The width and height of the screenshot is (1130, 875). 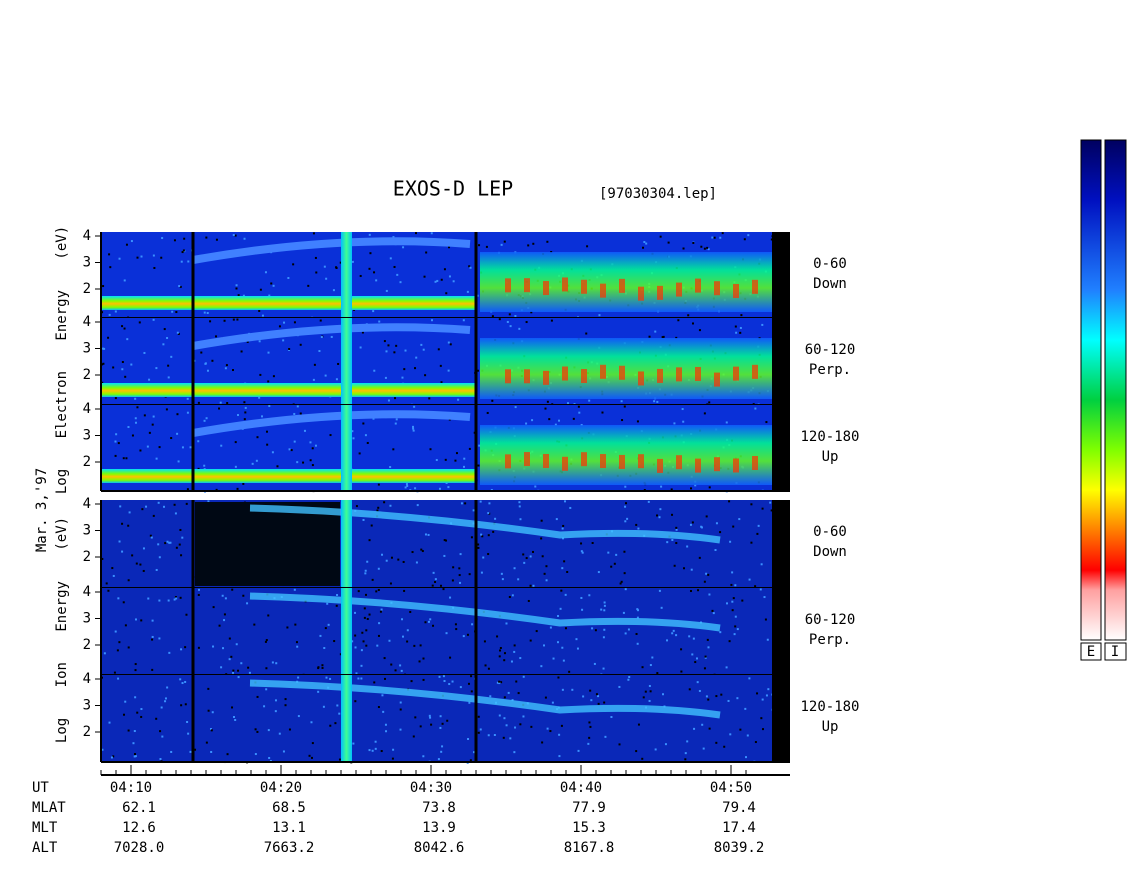 I want to click on y-tick-label: 2, so click(x=87, y=732).